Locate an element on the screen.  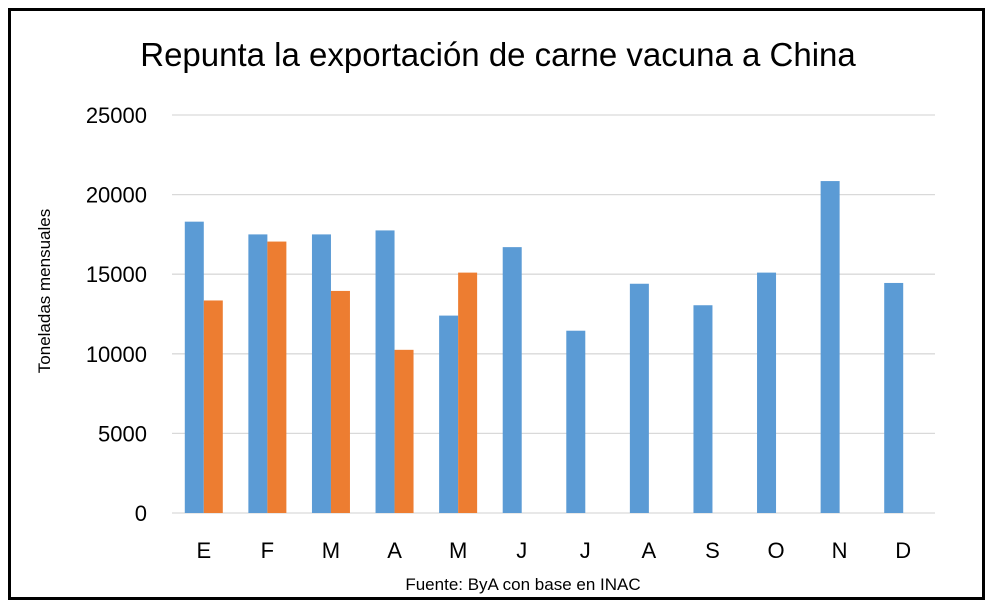
y-axis-ticks: 0 5000 10000 15000 20000 25000 is located at coordinates (116, 314).